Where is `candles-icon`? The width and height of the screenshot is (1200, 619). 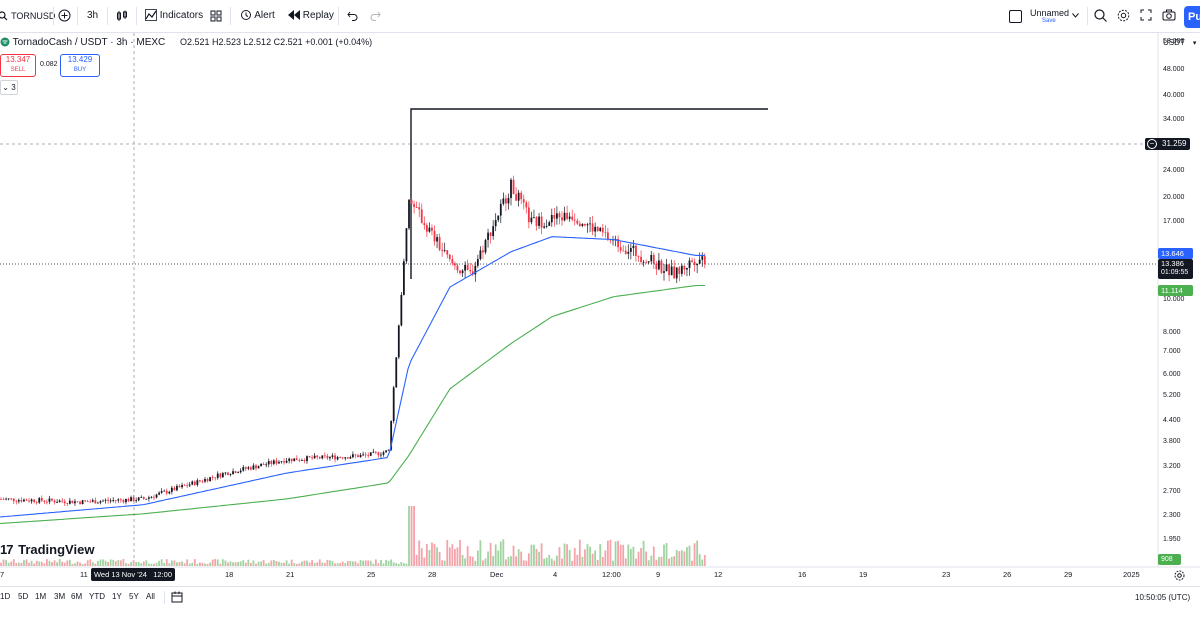
candles-icon is located at coordinates (122, 16).